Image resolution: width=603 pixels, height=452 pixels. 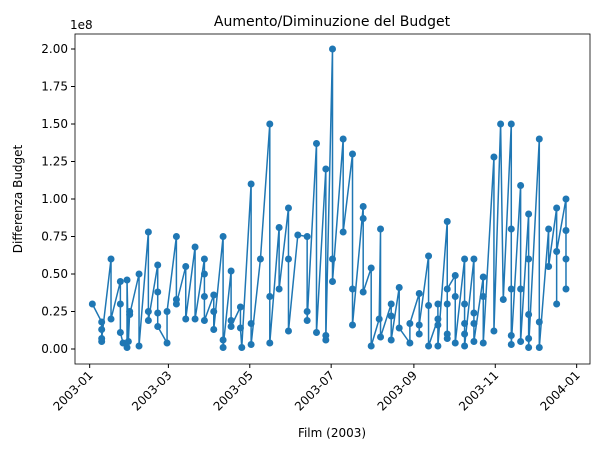 What do you see at coordinates (151, 390) in the screenshot?
I see `x-tick-label: 2003-03` at bounding box center [151, 390].